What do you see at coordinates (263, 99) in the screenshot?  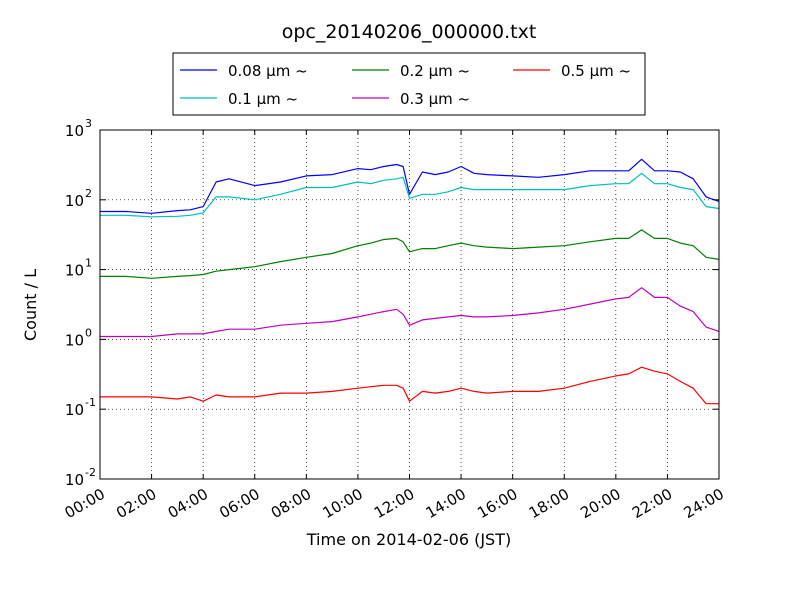 I see `legend-label: 0.1 μm ~` at bounding box center [263, 99].